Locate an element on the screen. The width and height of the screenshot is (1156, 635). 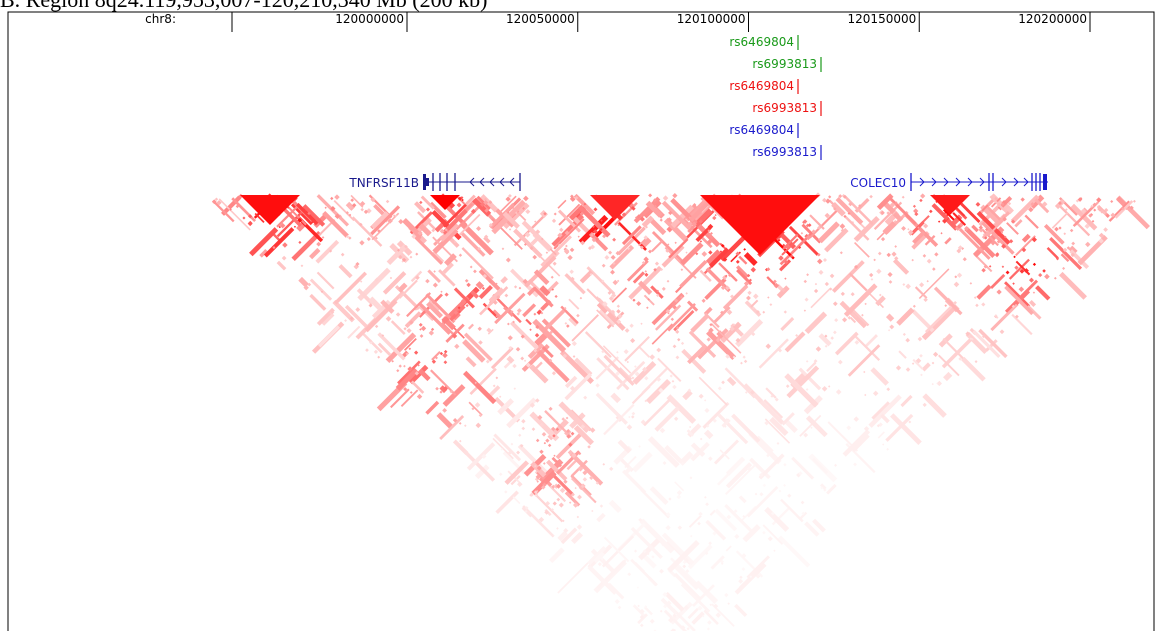
gene-colec10: COLEC10 is located at coordinates (949, 182).